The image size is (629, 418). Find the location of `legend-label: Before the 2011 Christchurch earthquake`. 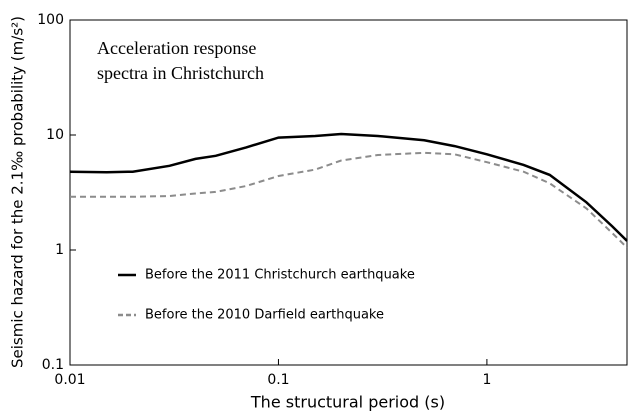

legend-label: Before the 2011 Christchurch earthquake is located at coordinates (280, 275).